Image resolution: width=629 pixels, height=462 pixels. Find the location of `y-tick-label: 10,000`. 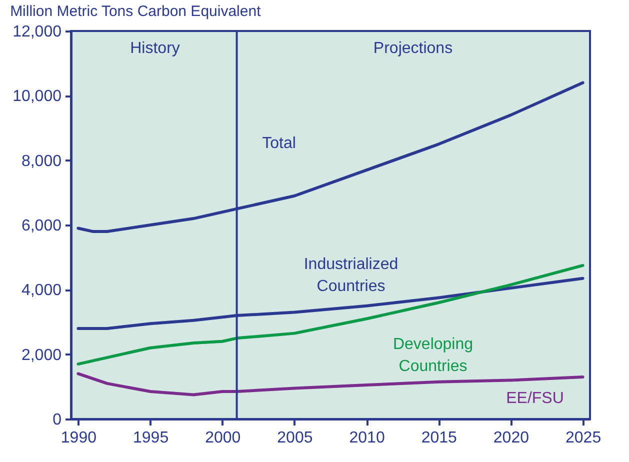

y-tick-label: 10,000 is located at coordinates (37, 97).